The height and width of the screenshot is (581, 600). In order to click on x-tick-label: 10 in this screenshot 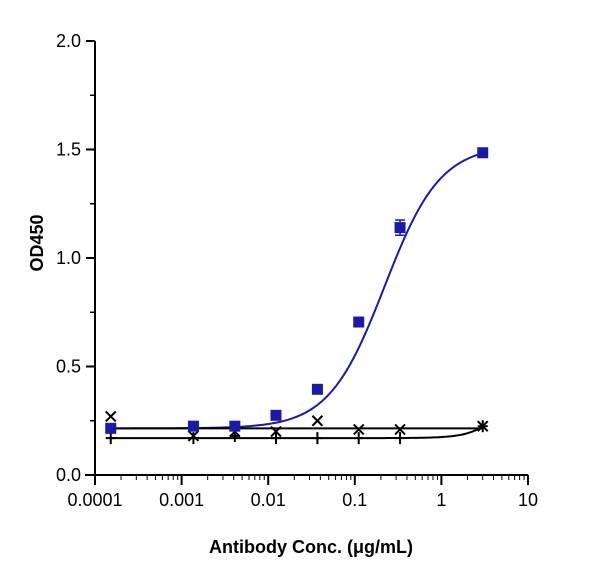, I will do `click(528, 500)`.